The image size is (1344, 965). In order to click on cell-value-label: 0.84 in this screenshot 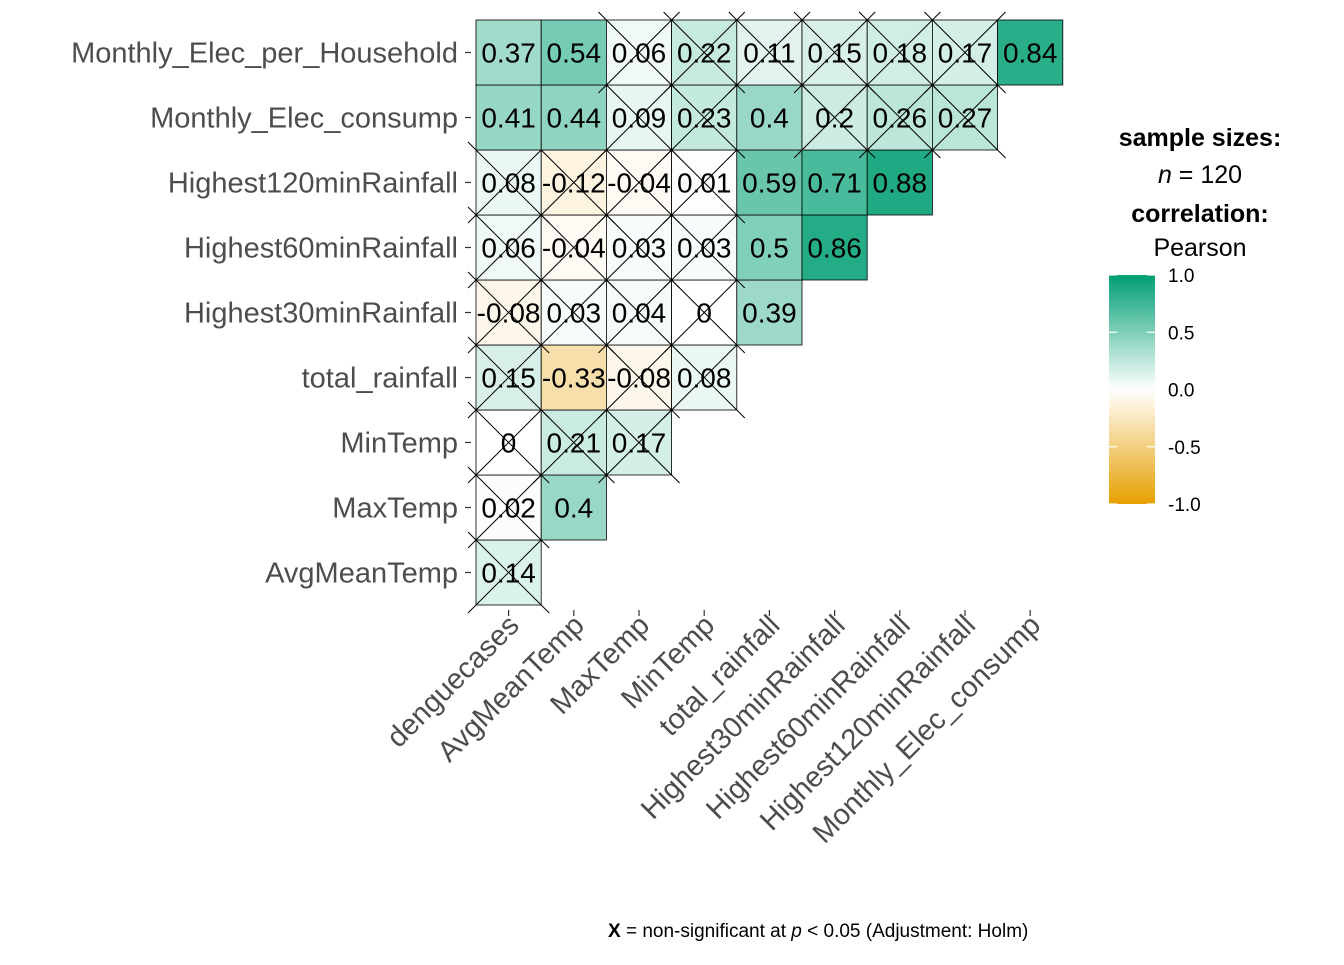, I will do `click(1030, 53)`.